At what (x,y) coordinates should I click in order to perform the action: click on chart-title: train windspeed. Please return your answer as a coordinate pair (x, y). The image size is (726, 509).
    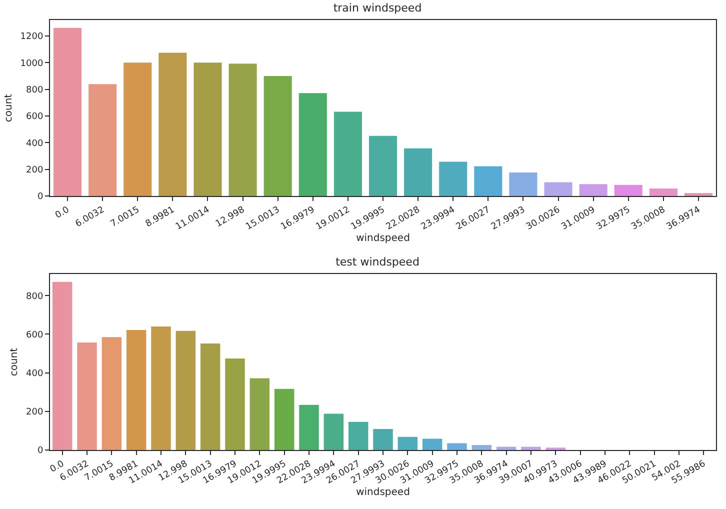
    Looking at the image, I should click on (377, 8).